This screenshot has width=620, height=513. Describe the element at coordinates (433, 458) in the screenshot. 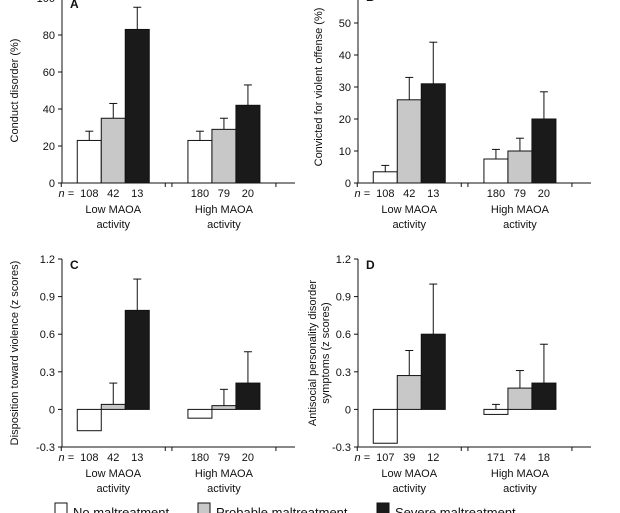

I see `n-label: 12` at that location.